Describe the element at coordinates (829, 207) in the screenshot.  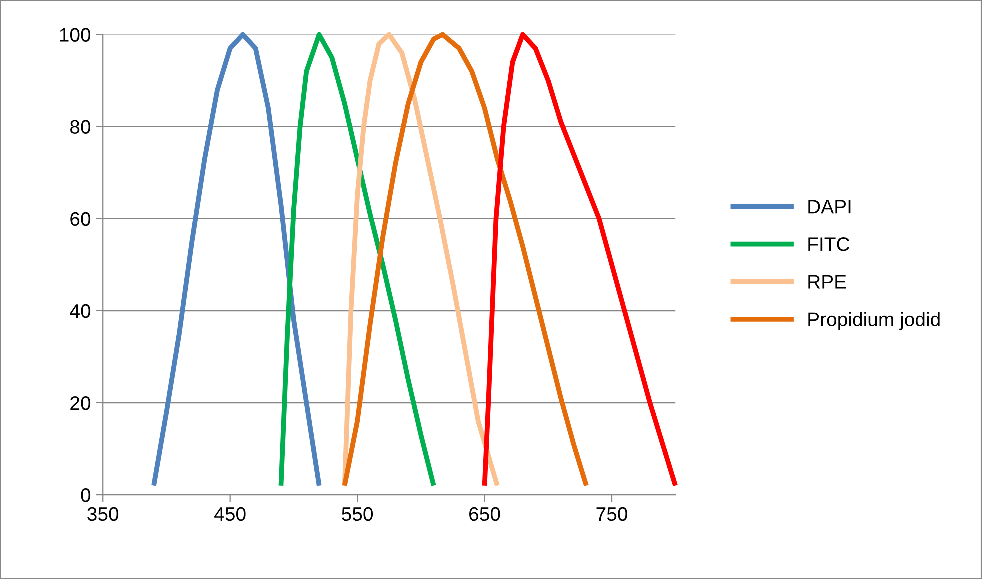
I see `legend-label: DAPI` at that location.